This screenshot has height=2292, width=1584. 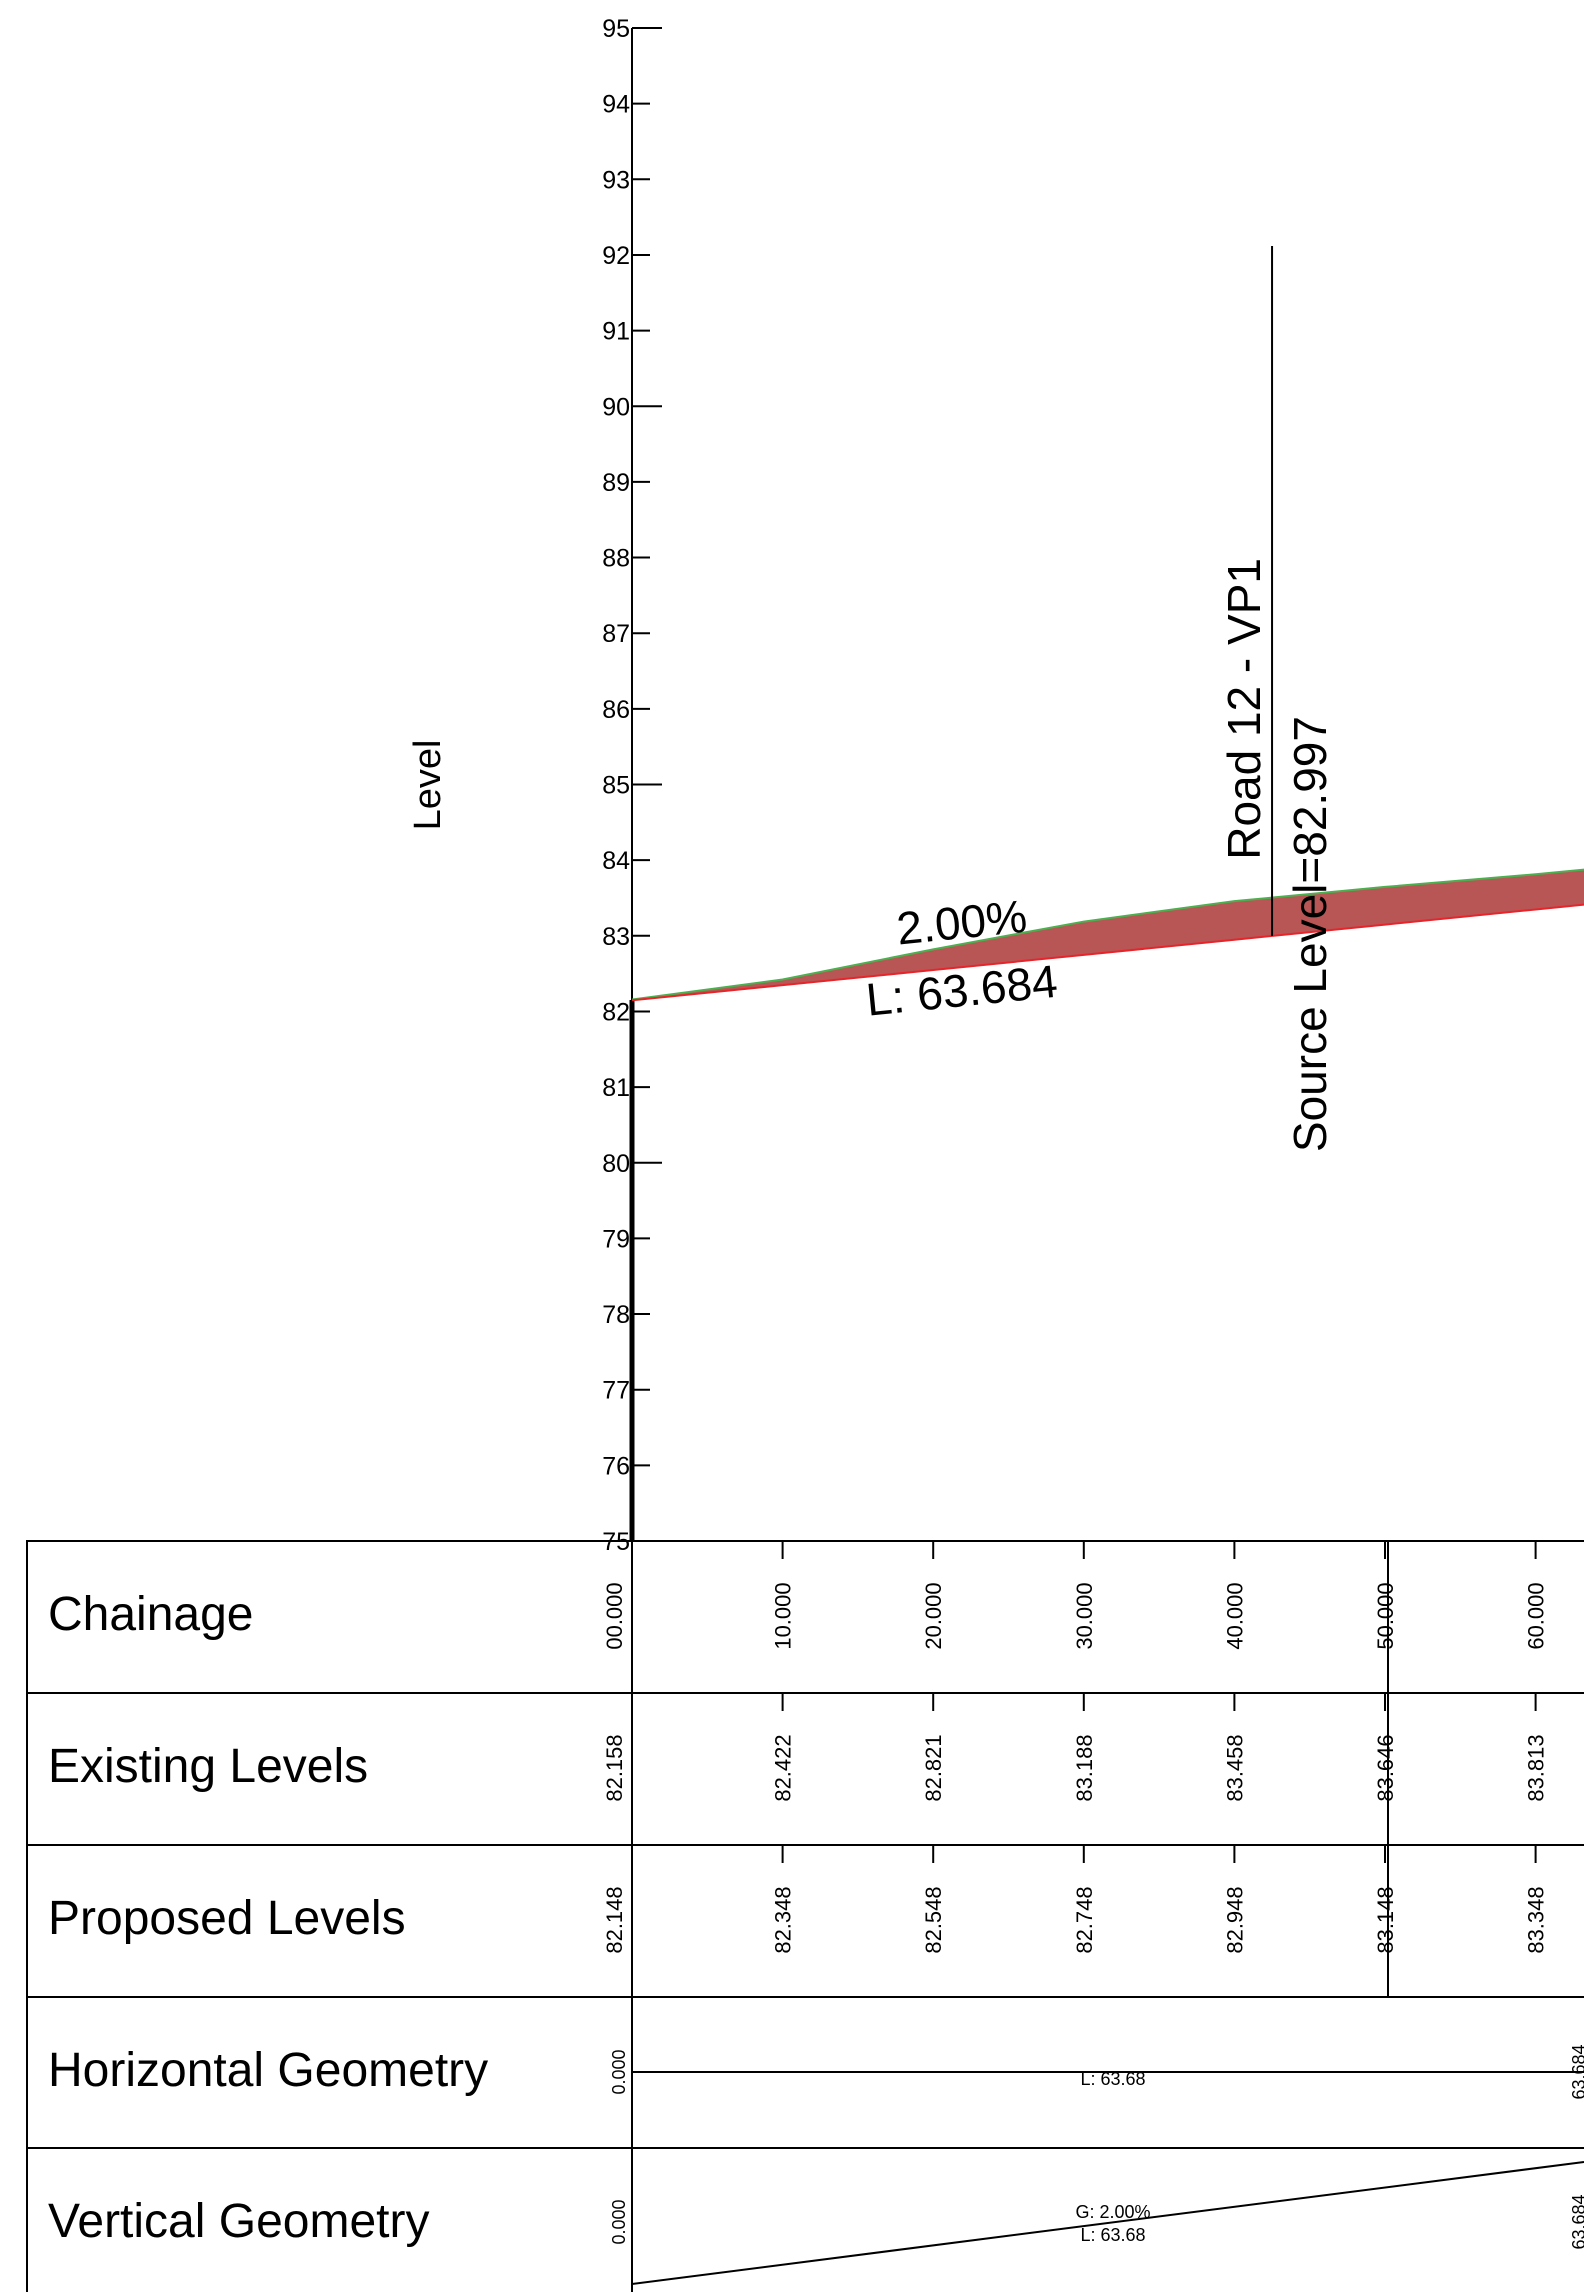 What do you see at coordinates (1385, 1919) in the screenshot?
I see `table-cell: 83.148` at bounding box center [1385, 1919].